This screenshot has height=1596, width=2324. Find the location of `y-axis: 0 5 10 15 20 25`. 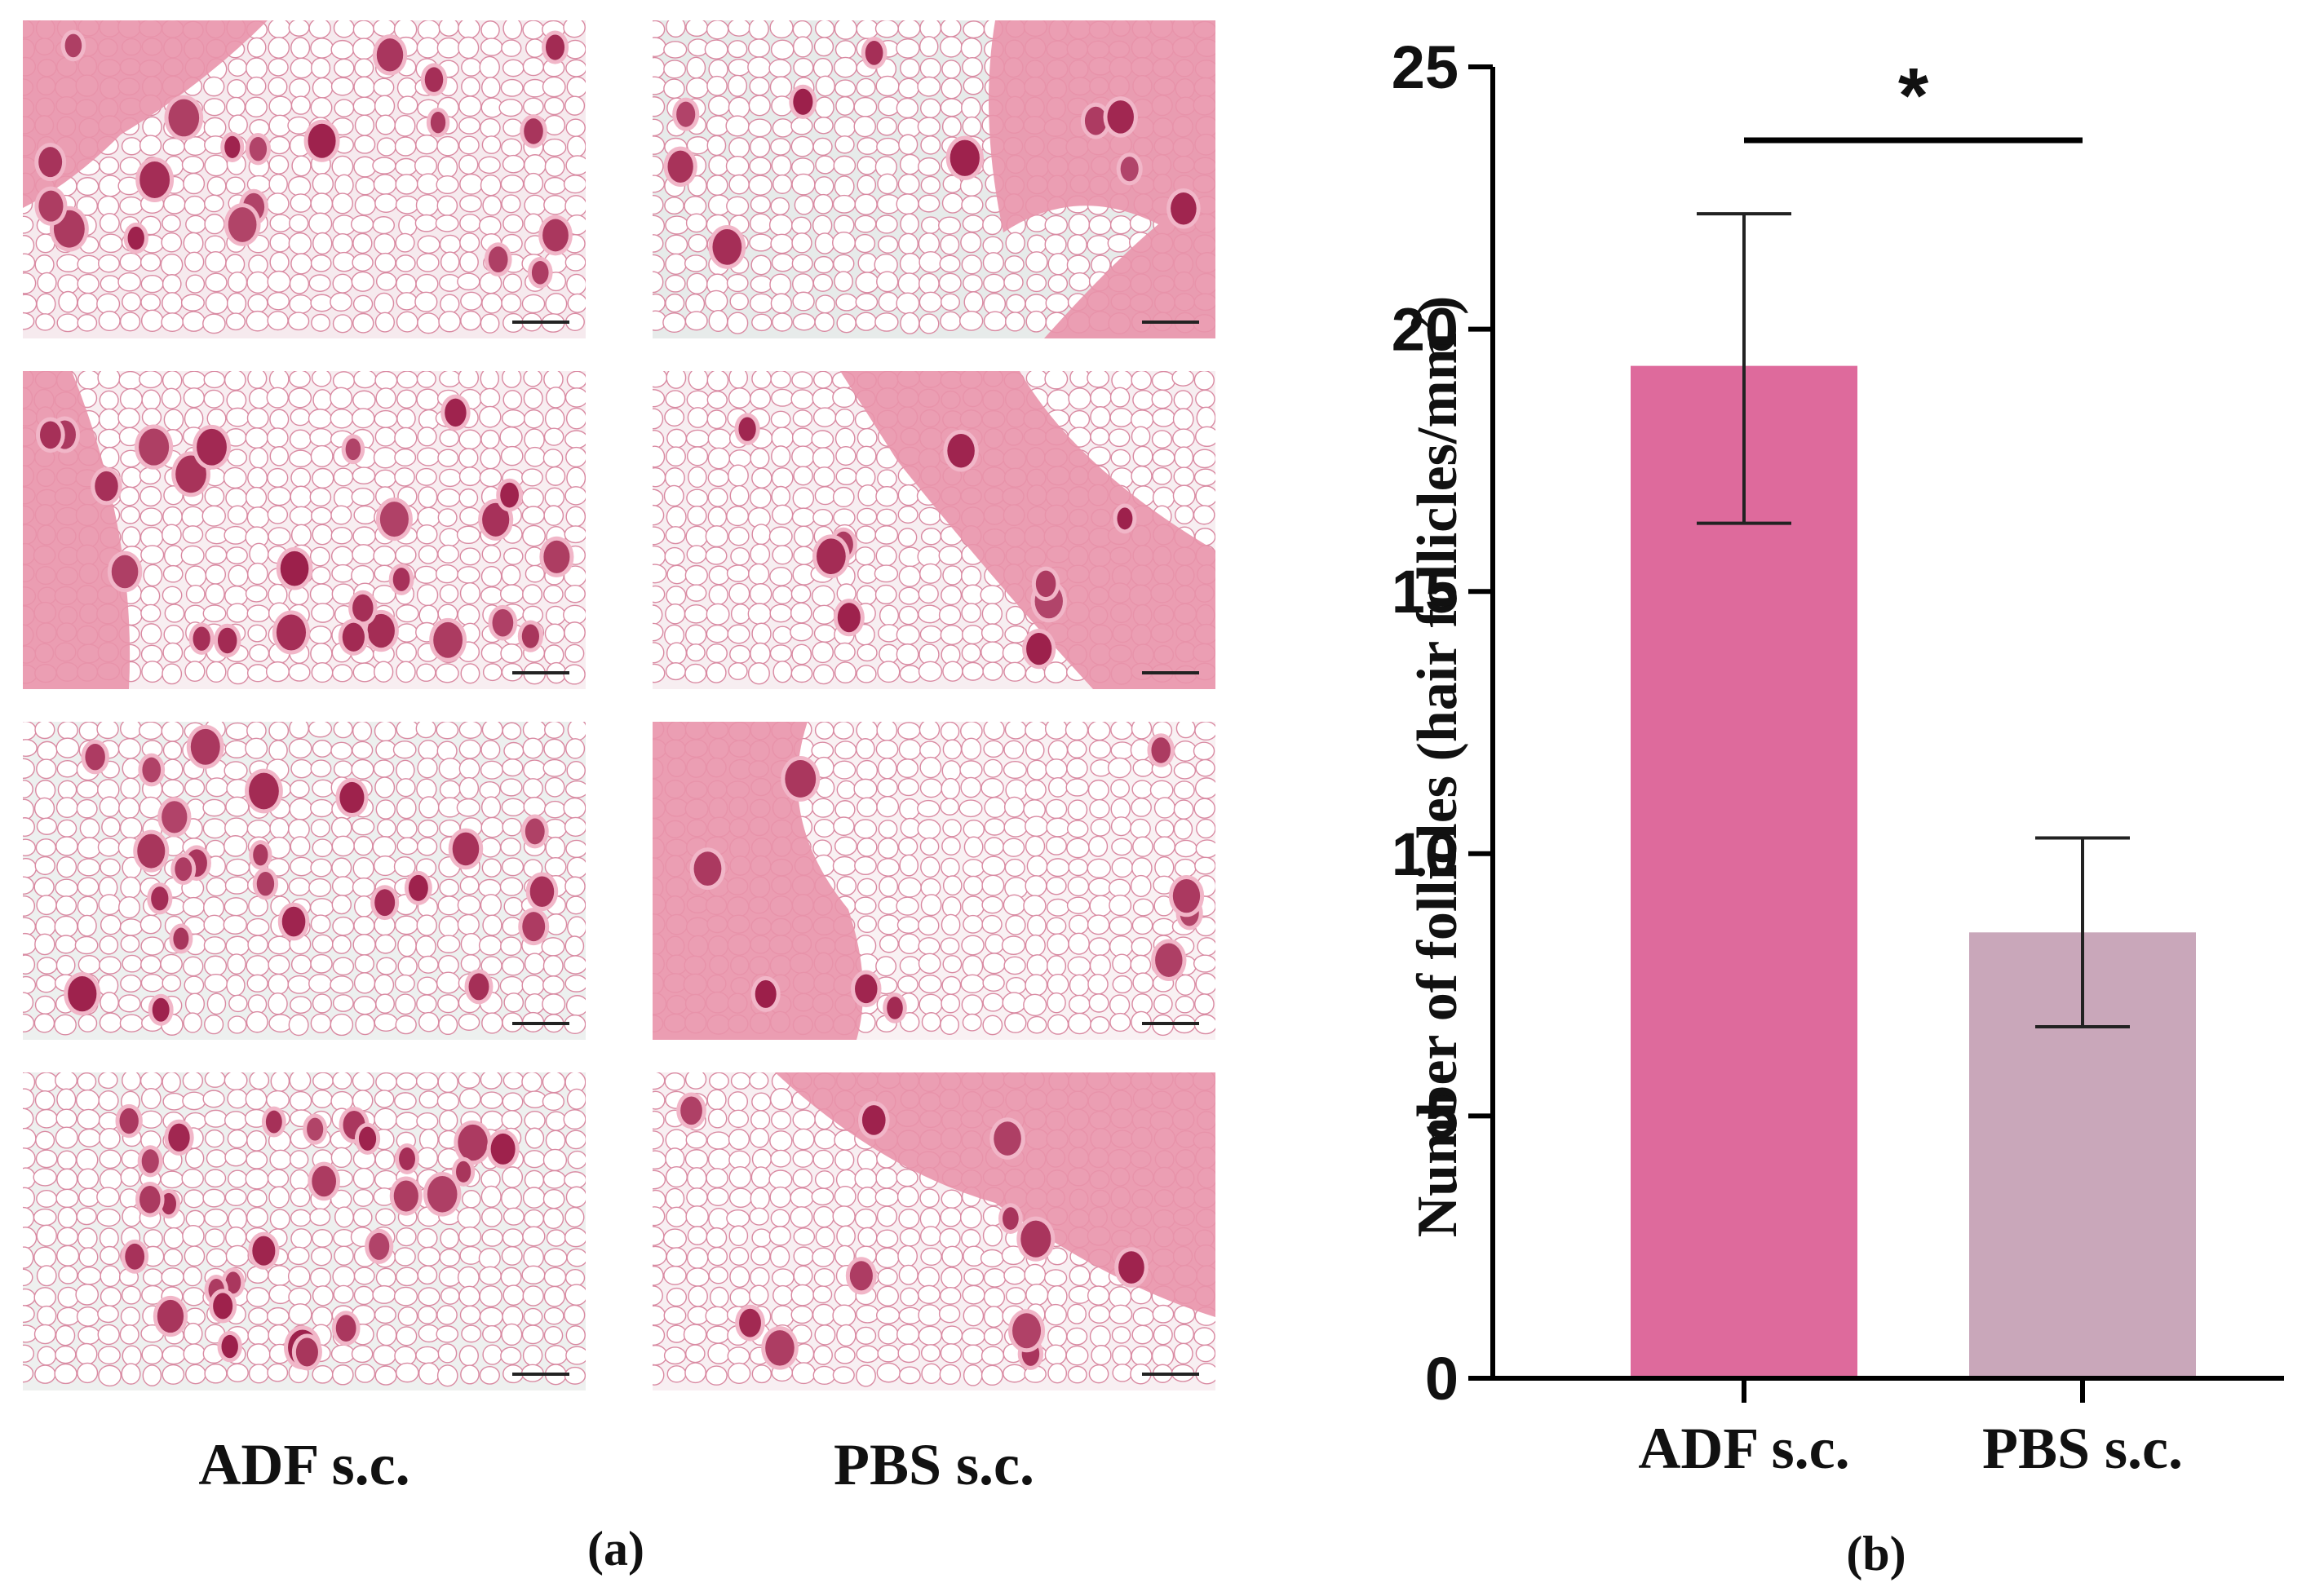

y-axis: 0 5 10 15 20 25 is located at coordinates (1443, 723).